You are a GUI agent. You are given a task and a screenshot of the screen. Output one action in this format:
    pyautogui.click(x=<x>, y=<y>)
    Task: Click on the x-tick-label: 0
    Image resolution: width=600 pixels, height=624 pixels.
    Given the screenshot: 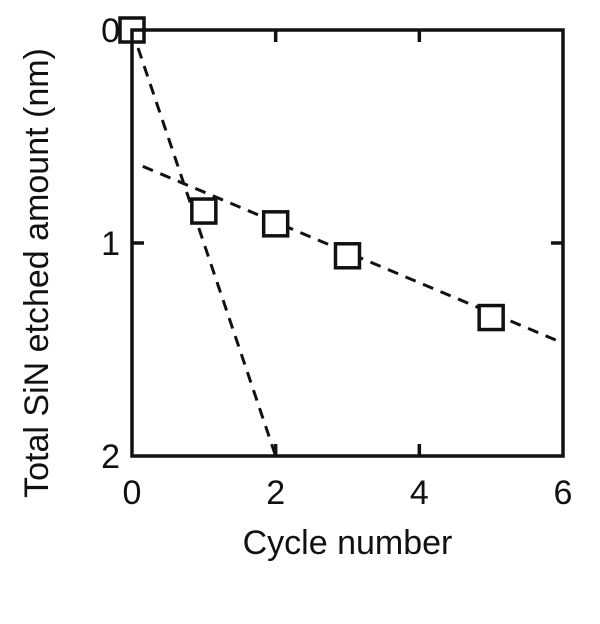 What is the action you would take?
    pyautogui.click(x=132, y=493)
    